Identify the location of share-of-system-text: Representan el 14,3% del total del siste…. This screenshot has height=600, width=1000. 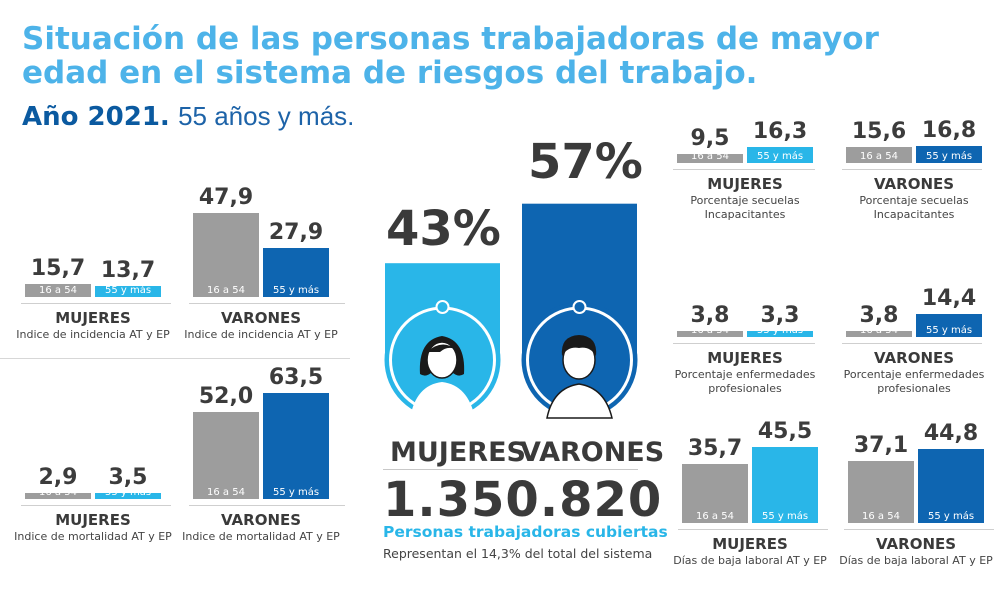
(518, 553).